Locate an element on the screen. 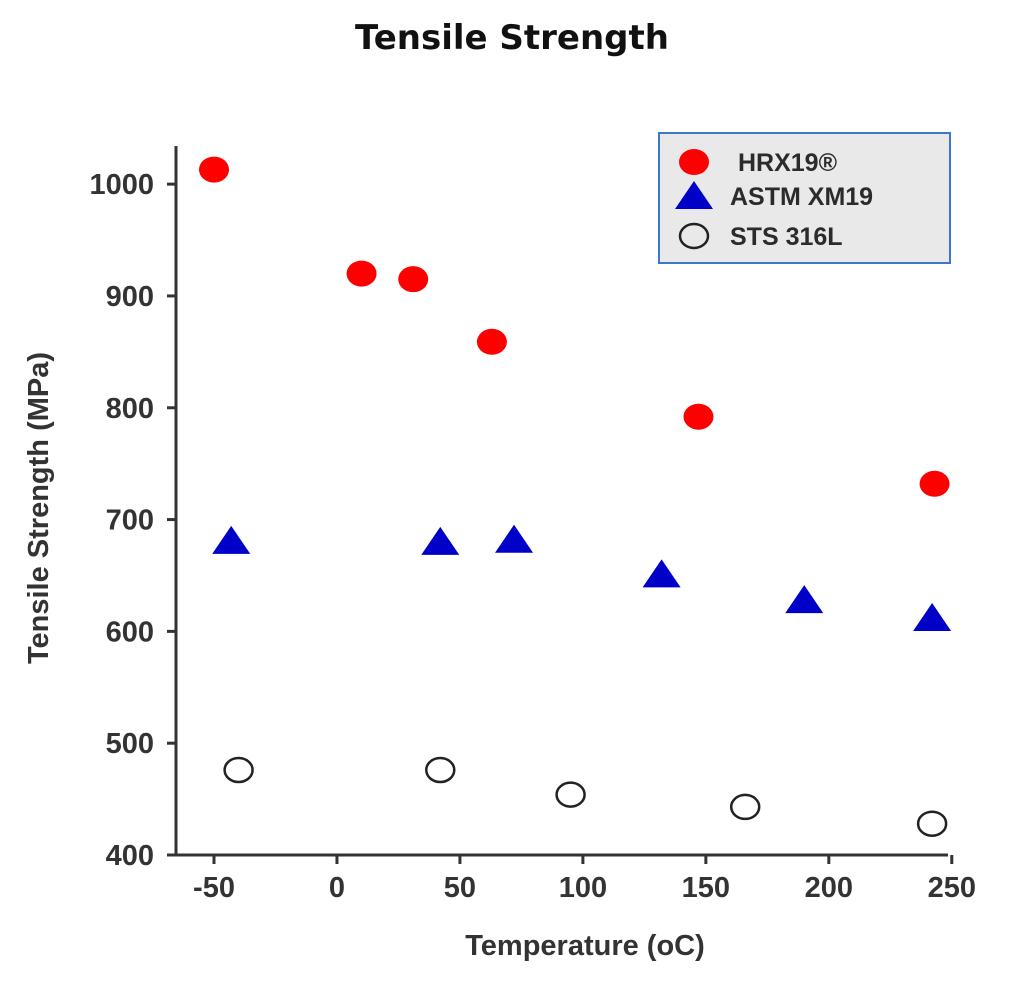 The height and width of the screenshot is (985, 1024). legend-marker-hrx19 is located at coordinates (694, 162).